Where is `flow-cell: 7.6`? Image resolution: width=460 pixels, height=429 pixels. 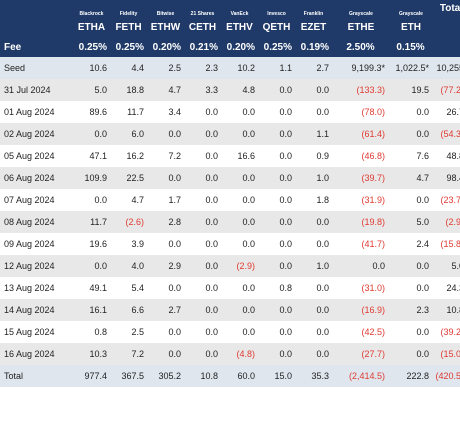 flow-cell: 7.6 is located at coordinates (411, 156).